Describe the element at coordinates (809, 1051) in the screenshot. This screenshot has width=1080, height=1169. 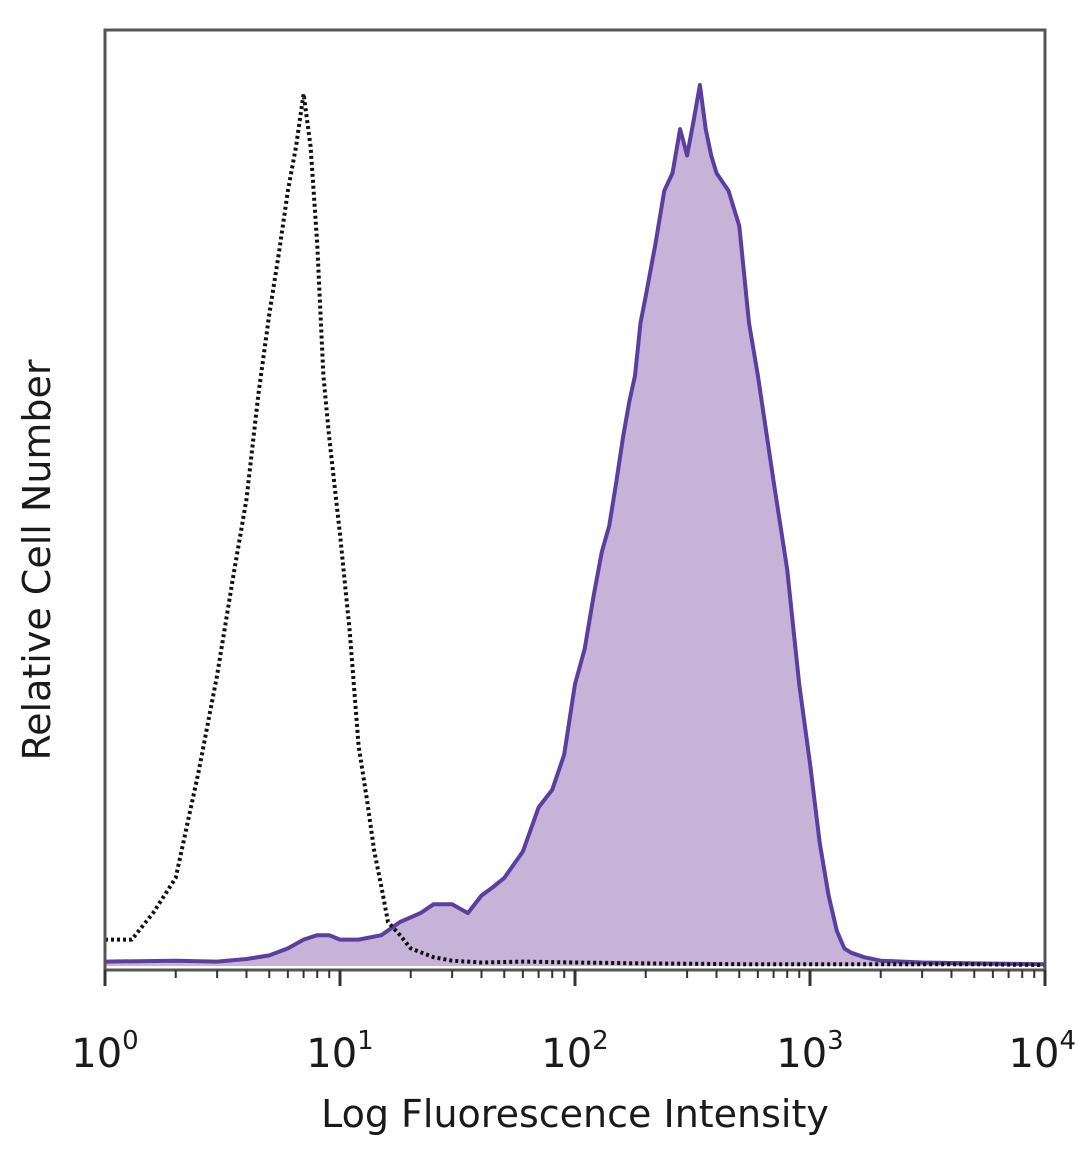
I see `x-tick-label: 10³` at that location.